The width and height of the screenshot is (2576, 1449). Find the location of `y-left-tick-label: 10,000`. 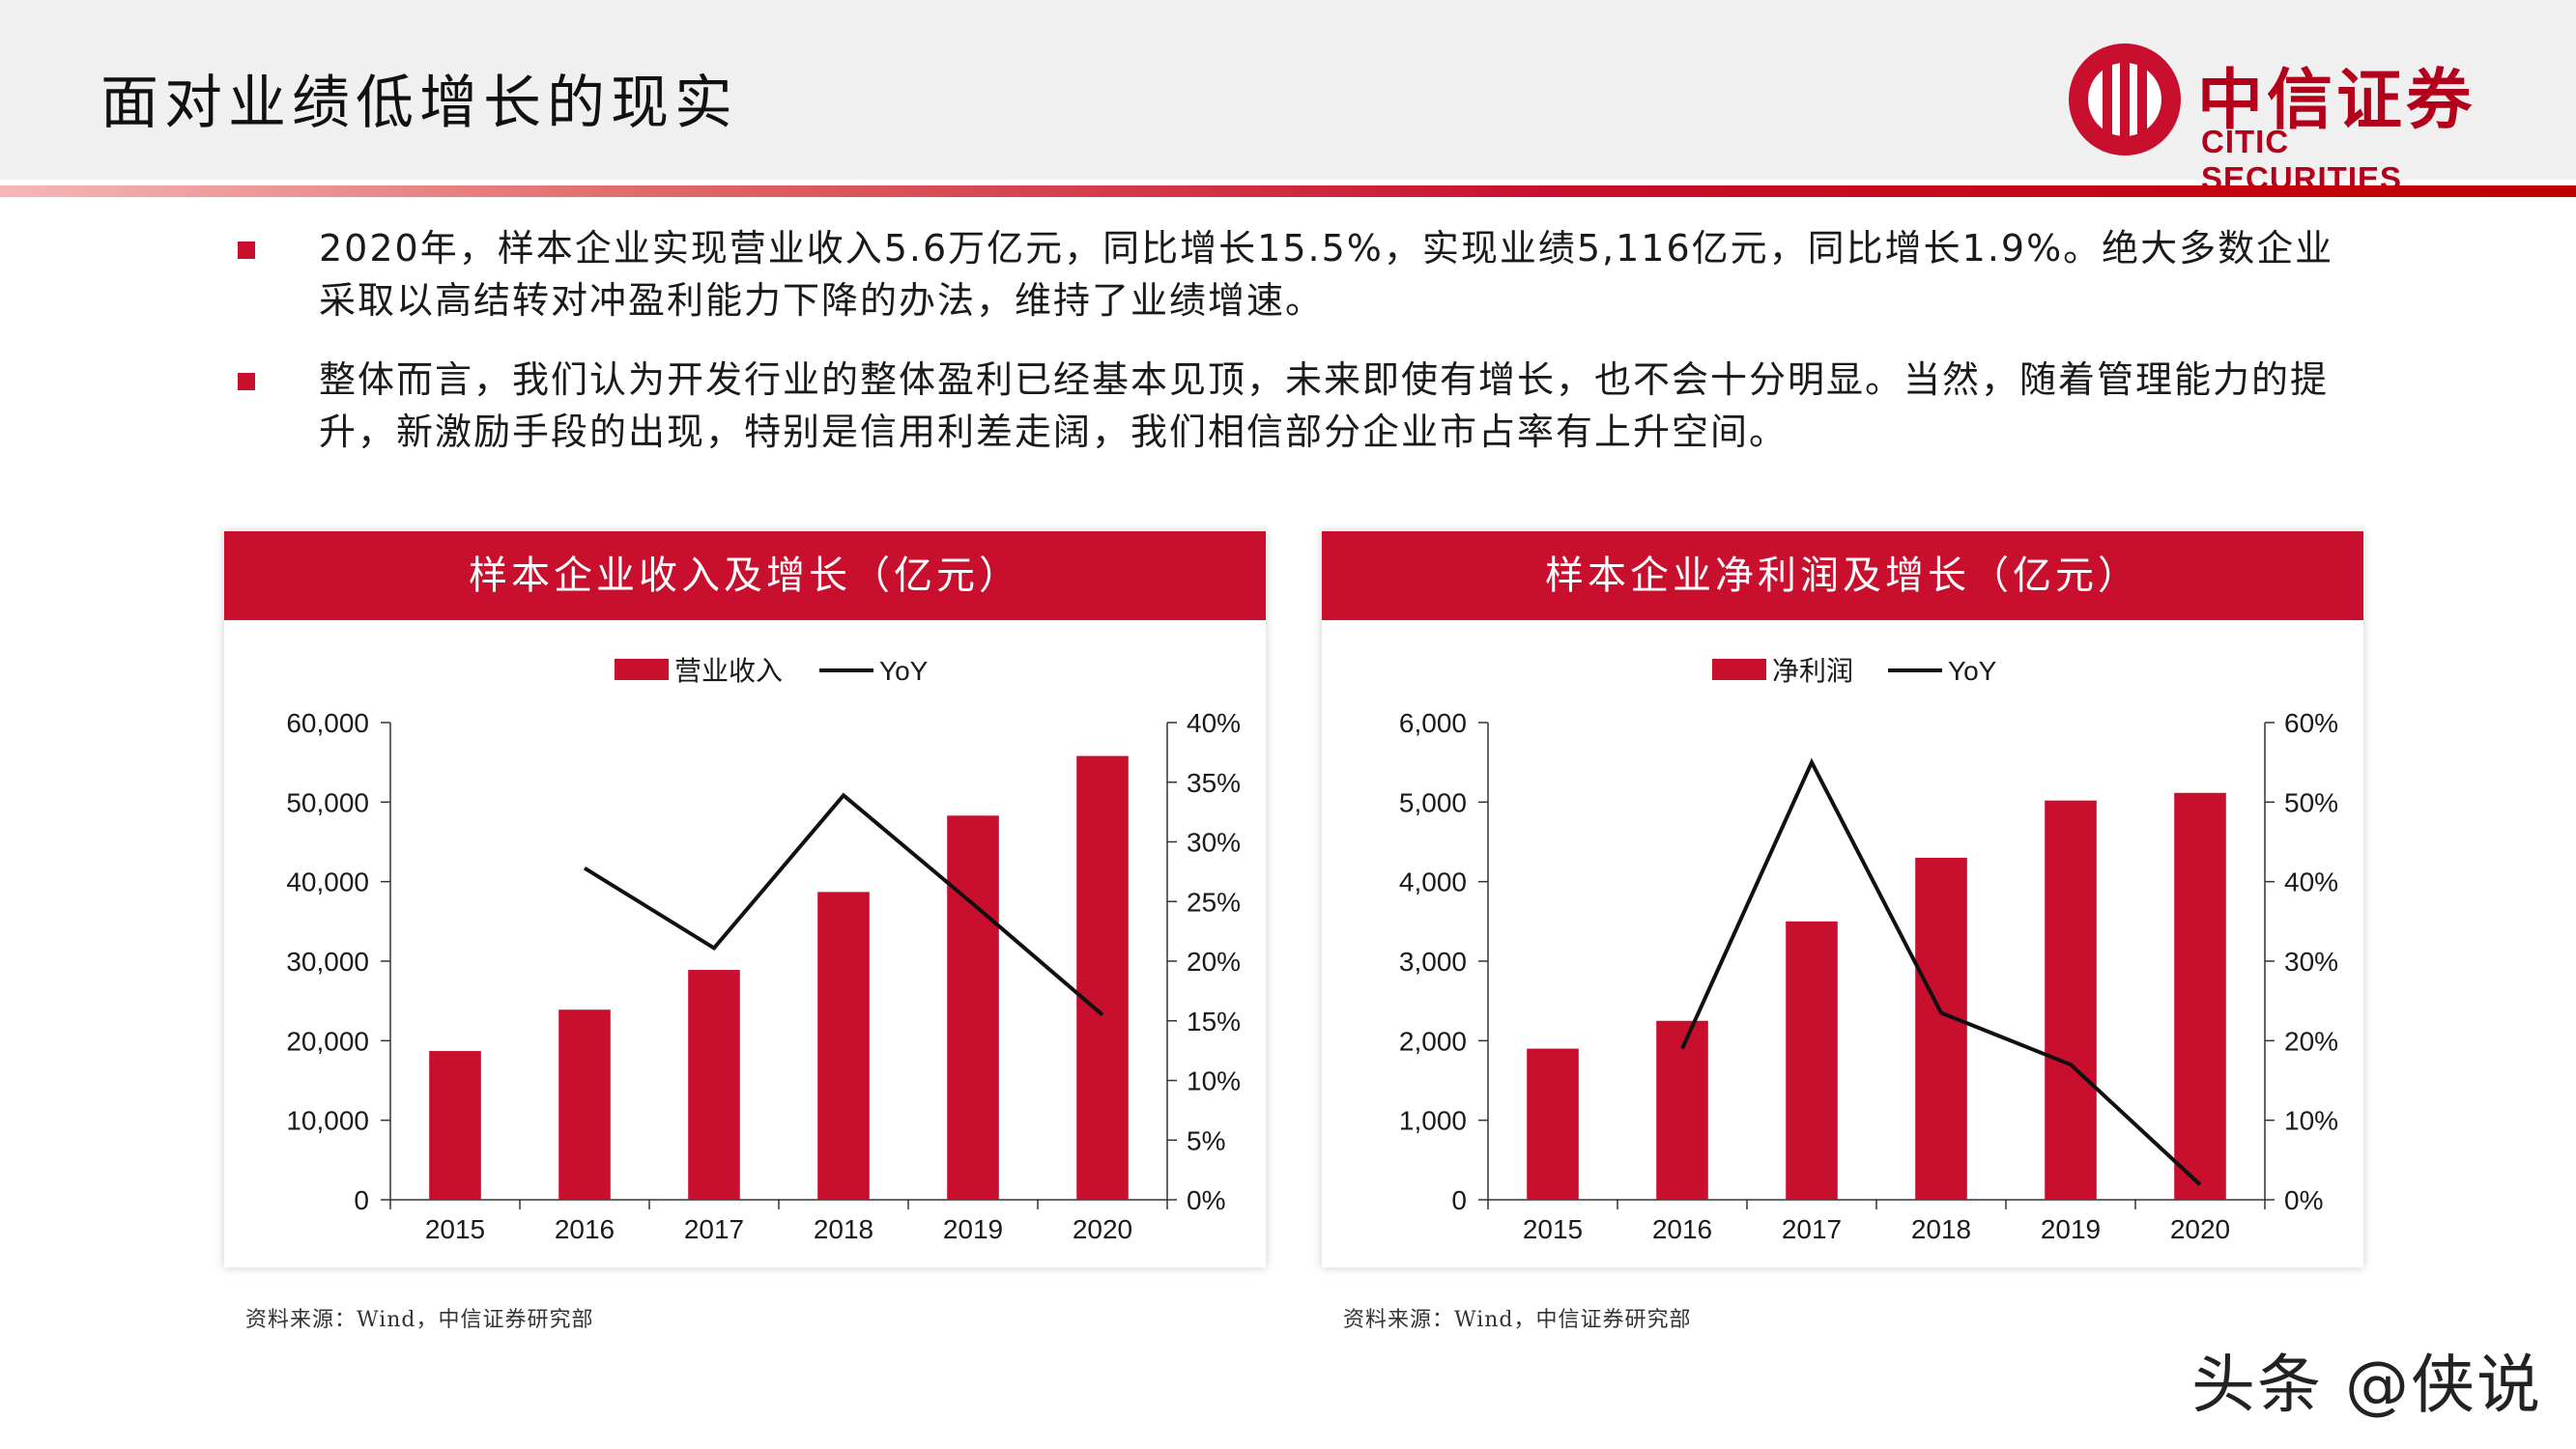

y-left-tick-label: 10,000 is located at coordinates (328, 1121).